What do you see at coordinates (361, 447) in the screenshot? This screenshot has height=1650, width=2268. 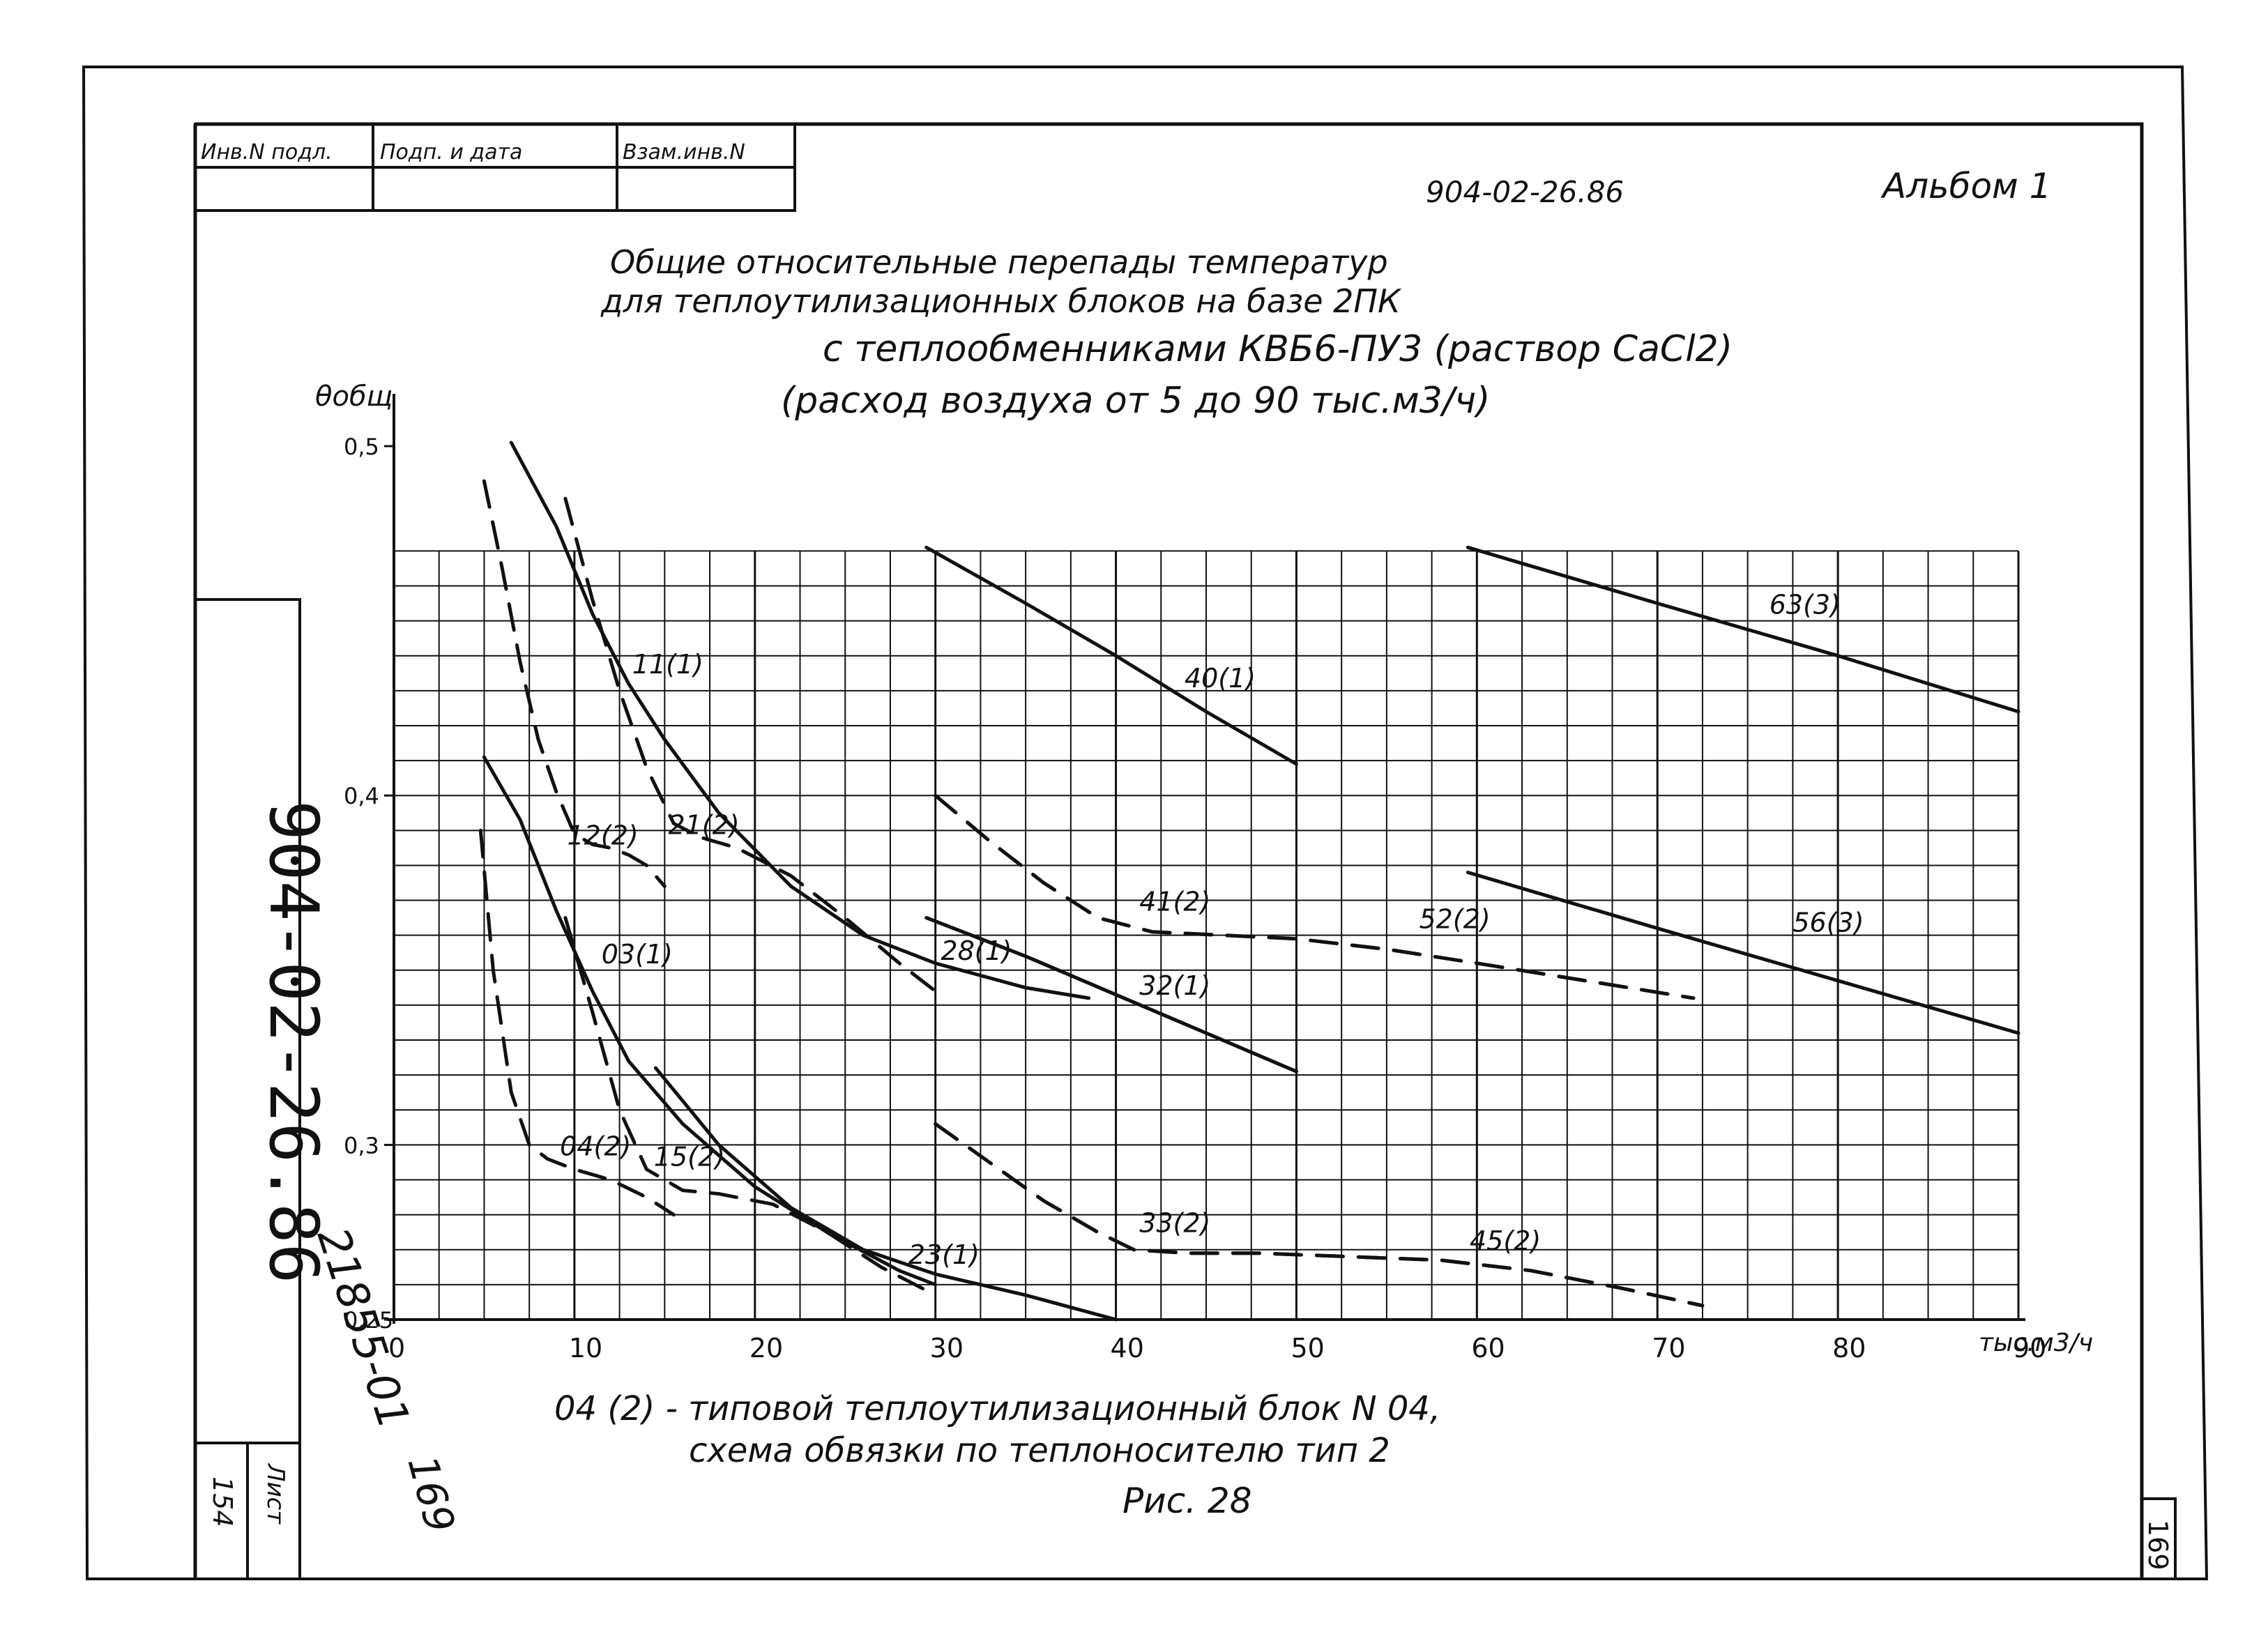 I see `y-tick-label: 0,5` at bounding box center [361, 447].